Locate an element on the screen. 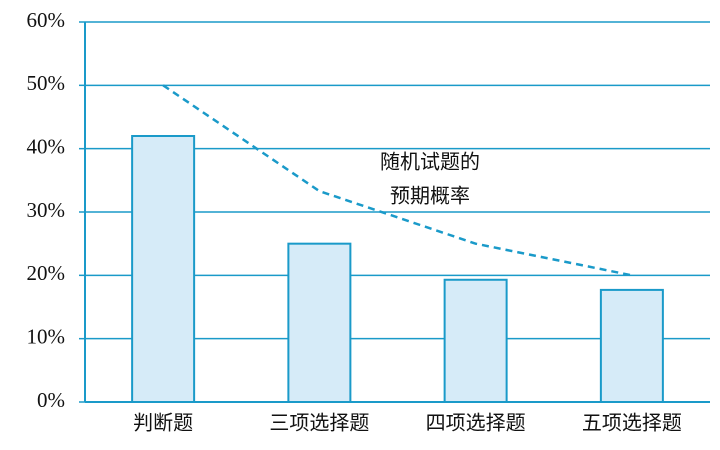 The image size is (720, 450). y-tick-label: 0% is located at coordinates (51, 400).